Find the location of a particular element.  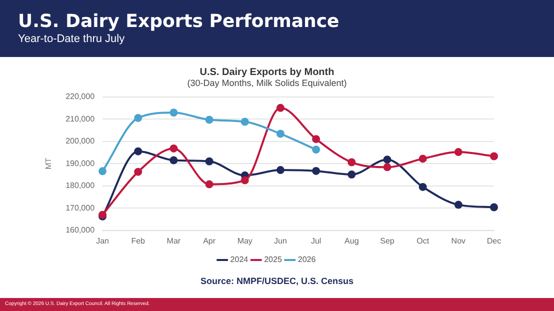

y-tick-label: 170,000 is located at coordinates (81, 207).